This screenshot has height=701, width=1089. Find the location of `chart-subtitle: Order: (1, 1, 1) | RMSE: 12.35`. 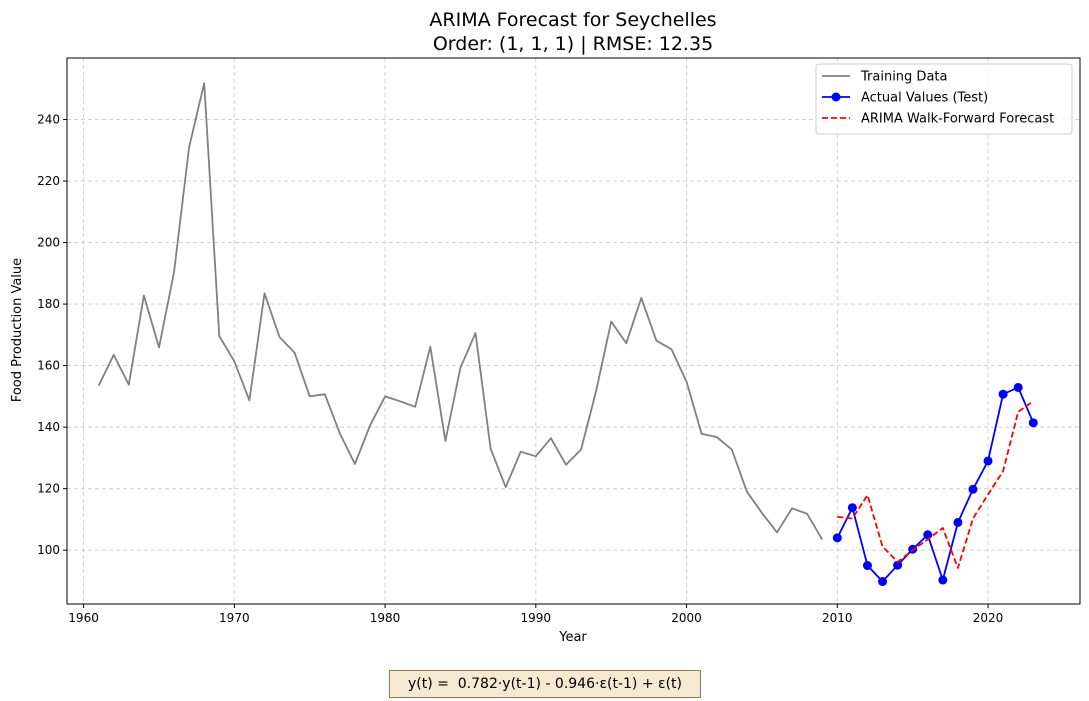

chart-subtitle: Order: (1, 1, 1) | RMSE: 12.35 is located at coordinates (573, 44).